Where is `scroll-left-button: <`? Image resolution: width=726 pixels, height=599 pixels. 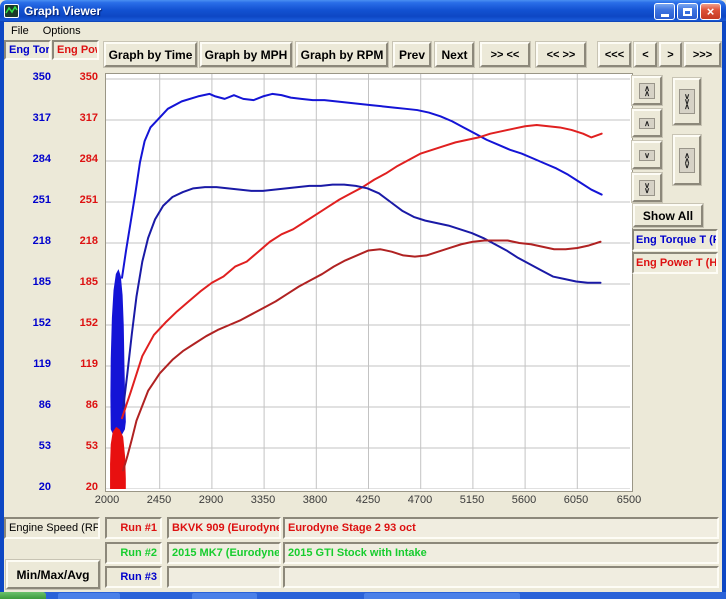
scroll-left-button: < is located at coordinates (645, 54).